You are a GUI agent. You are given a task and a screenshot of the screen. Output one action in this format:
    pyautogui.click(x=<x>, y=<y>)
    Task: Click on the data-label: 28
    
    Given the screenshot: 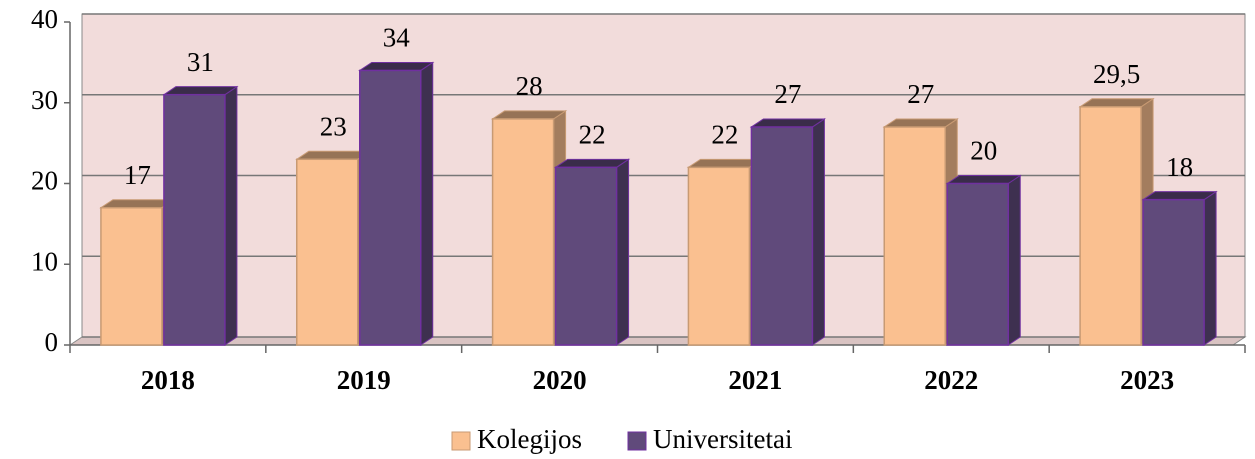 What is the action you would take?
    pyautogui.click(x=529, y=86)
    